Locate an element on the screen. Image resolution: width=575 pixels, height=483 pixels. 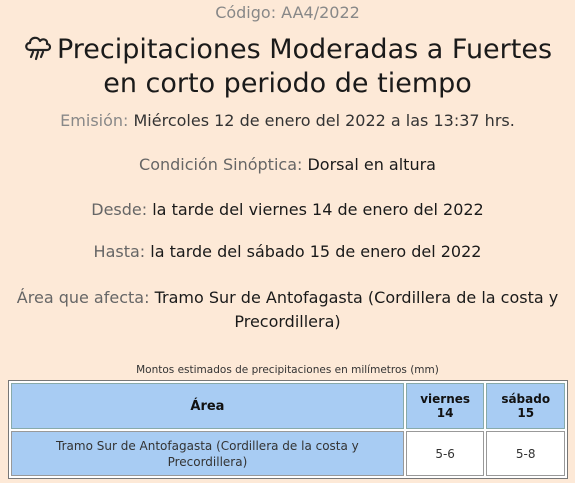
until-value: la tarde del sábado 15 de enero del 2022 is located at coordinates (316, 251).